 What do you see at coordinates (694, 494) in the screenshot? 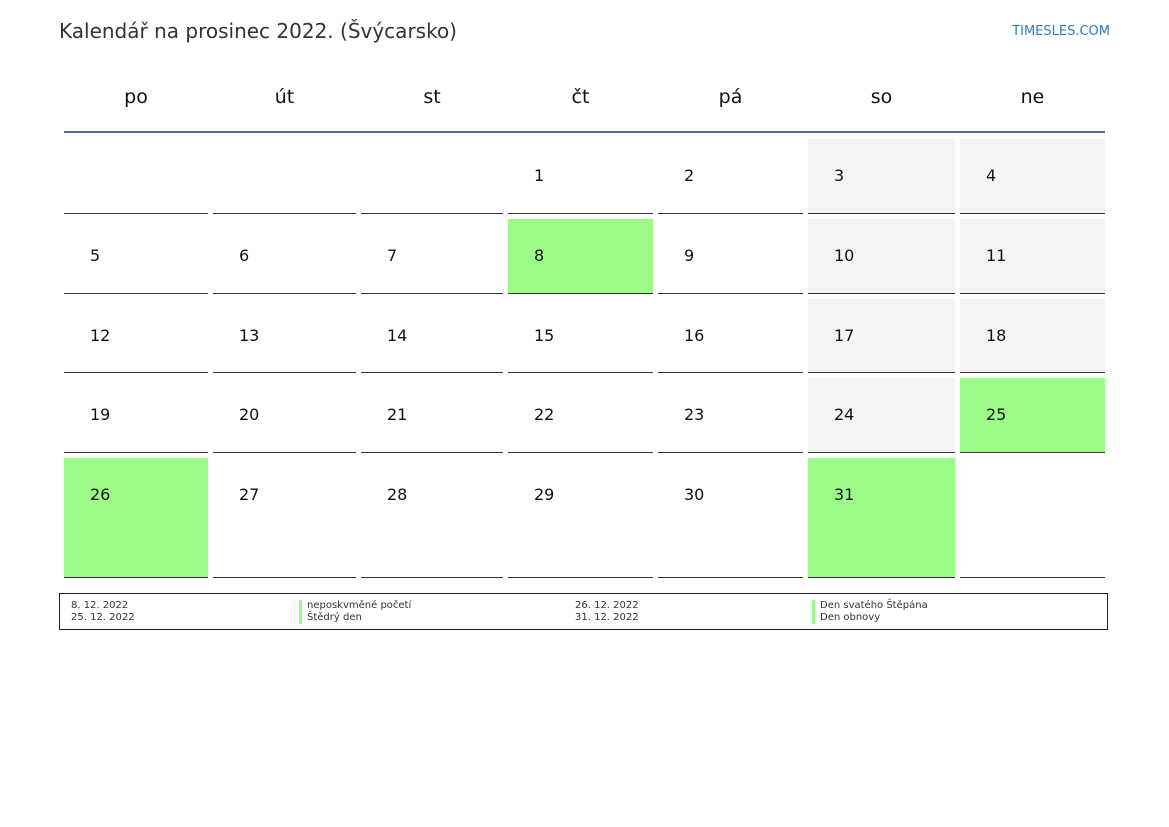
I see `day-number: 30` at bounding box center [694, 494].